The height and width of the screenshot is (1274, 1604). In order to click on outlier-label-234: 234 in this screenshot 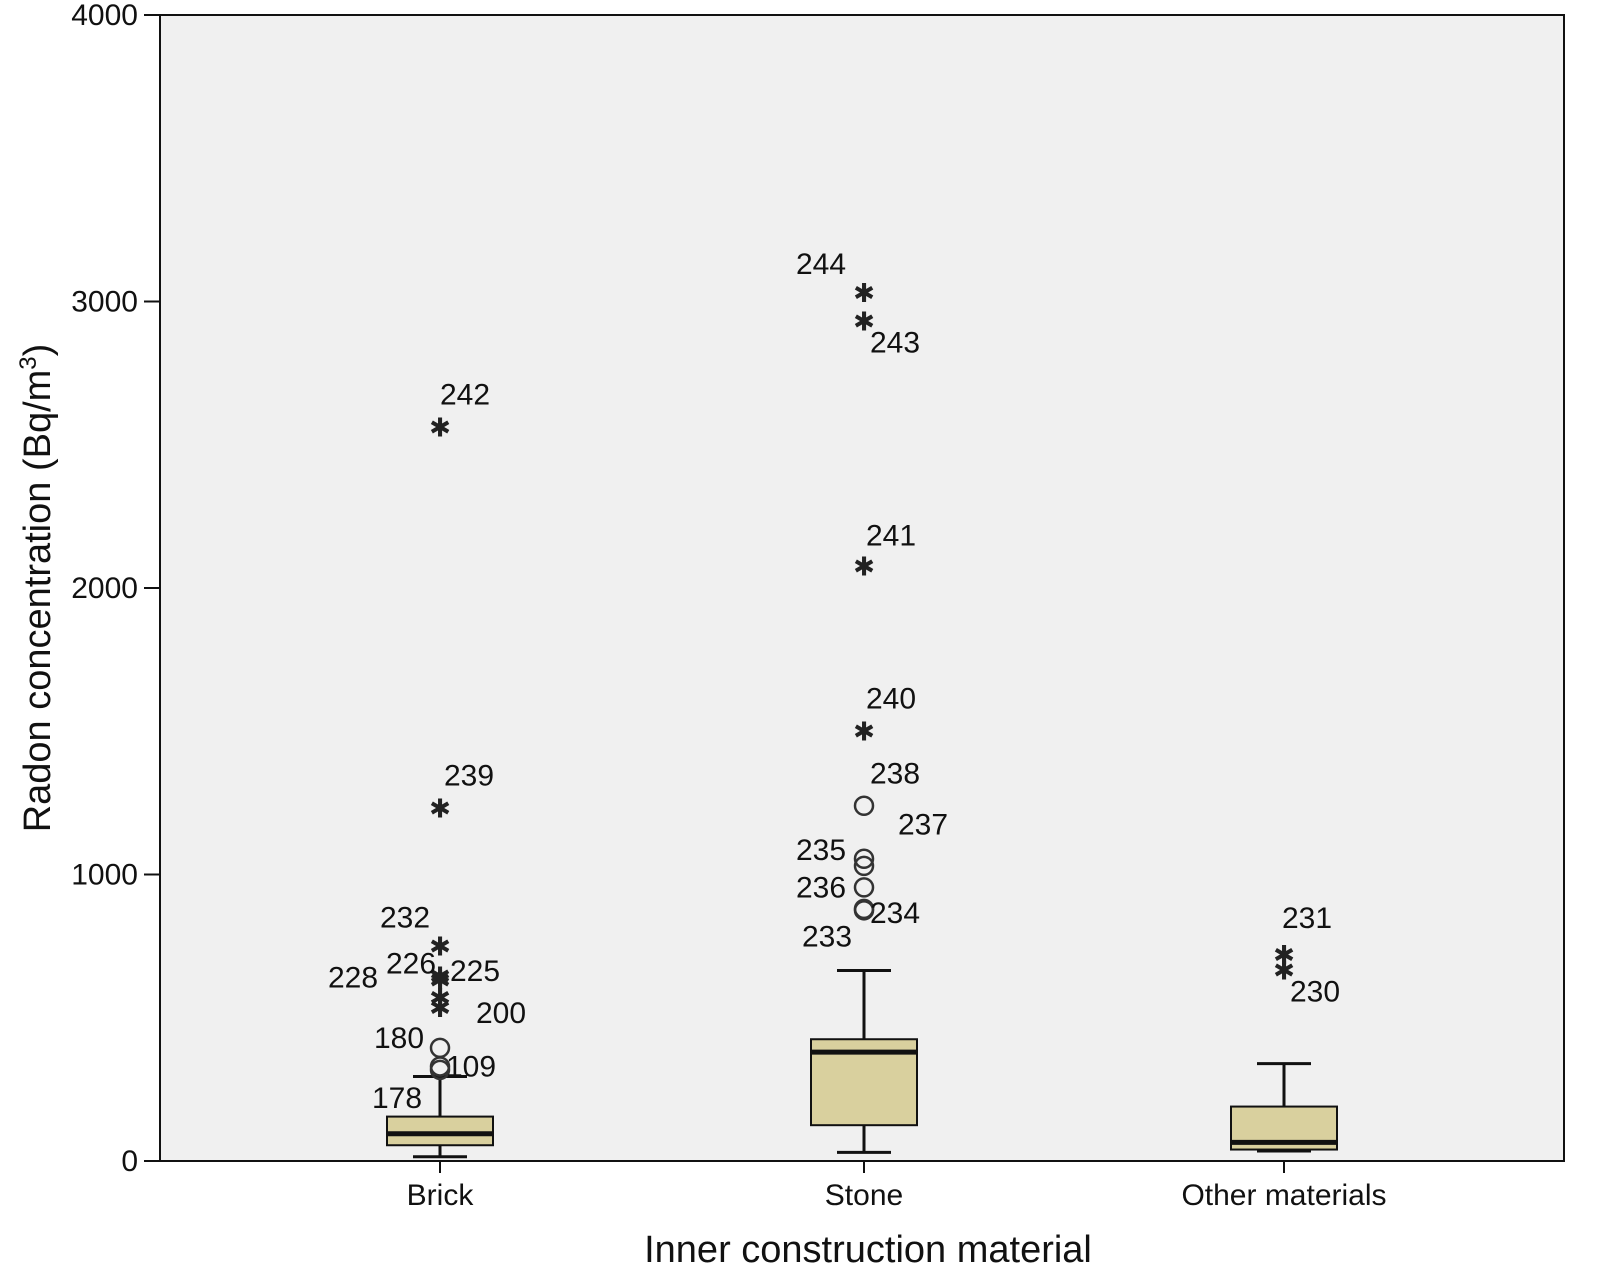, I will do `click(895, 913)`.